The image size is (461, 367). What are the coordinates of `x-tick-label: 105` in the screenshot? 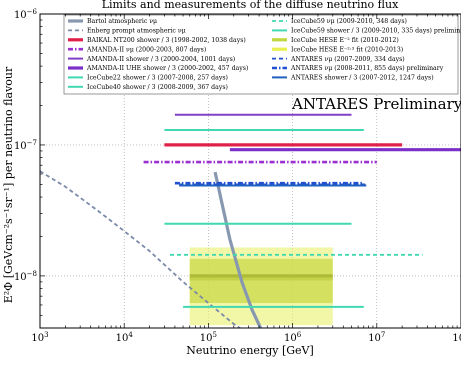 It's located at (208, 337).